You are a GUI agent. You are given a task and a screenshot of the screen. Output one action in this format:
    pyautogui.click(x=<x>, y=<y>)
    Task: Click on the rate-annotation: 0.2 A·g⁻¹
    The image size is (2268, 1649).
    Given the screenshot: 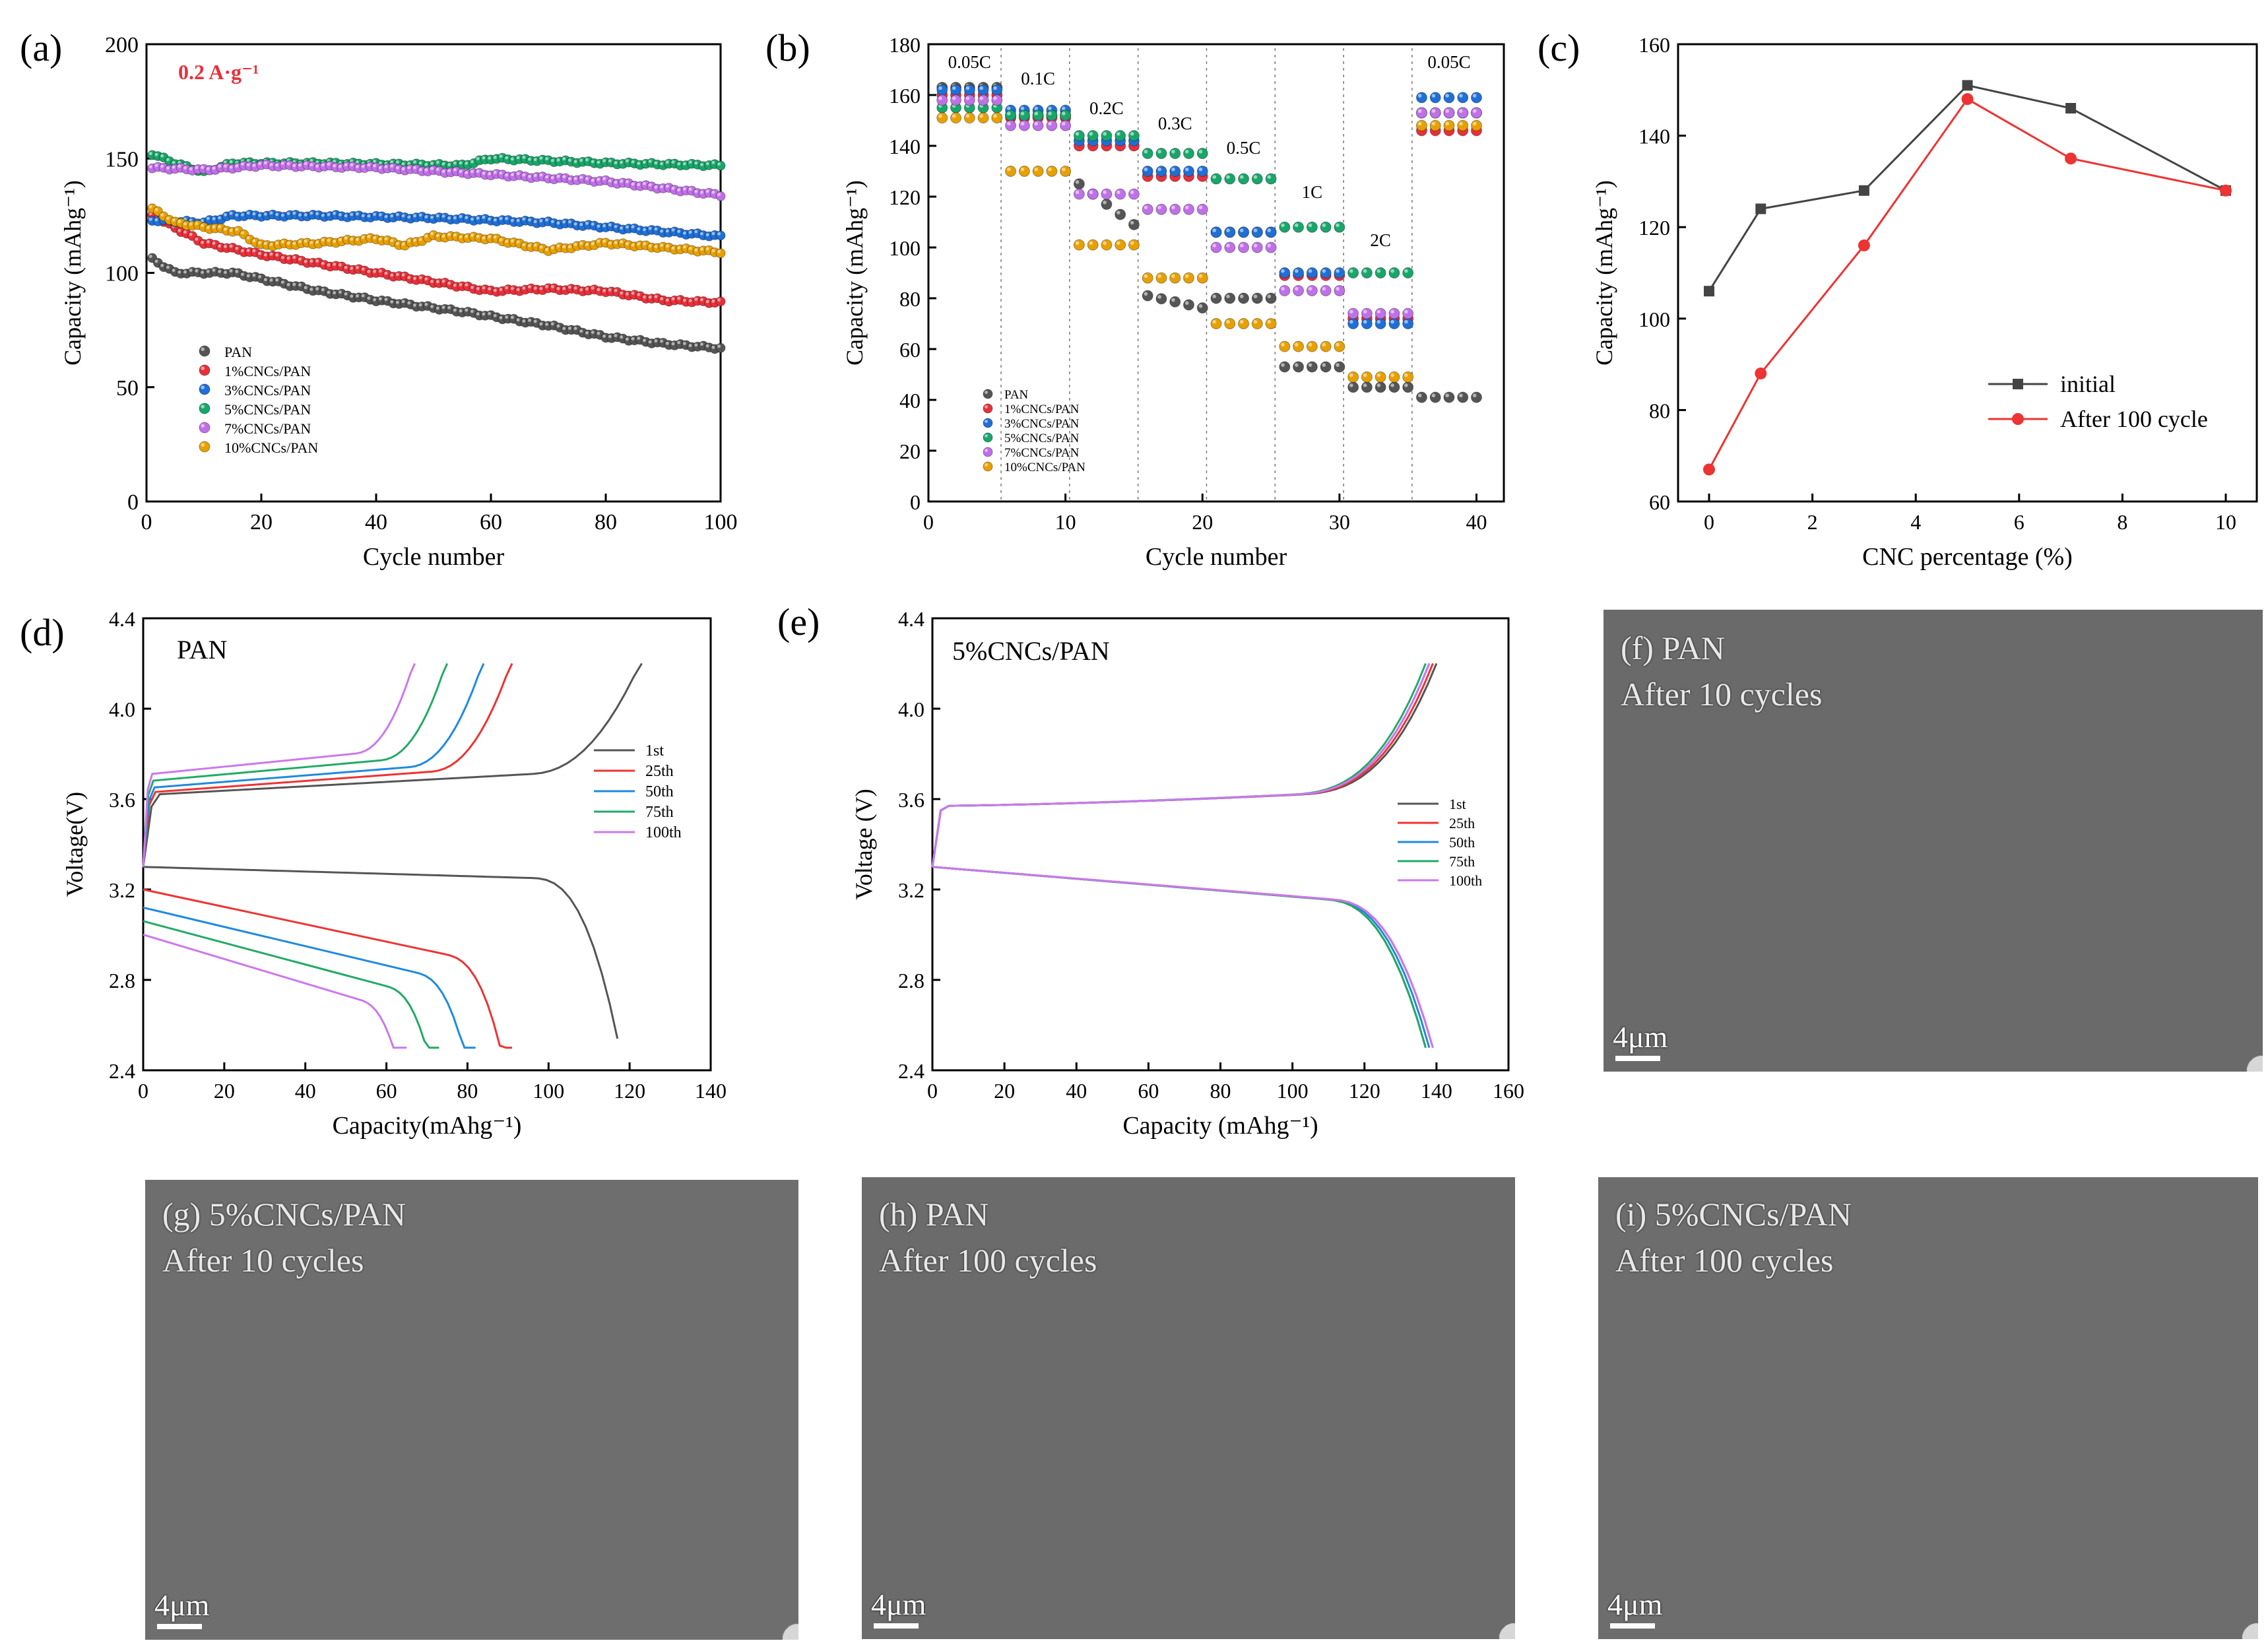 What is the action you would take?
    pyautogui.click(x=219, y=72)
    